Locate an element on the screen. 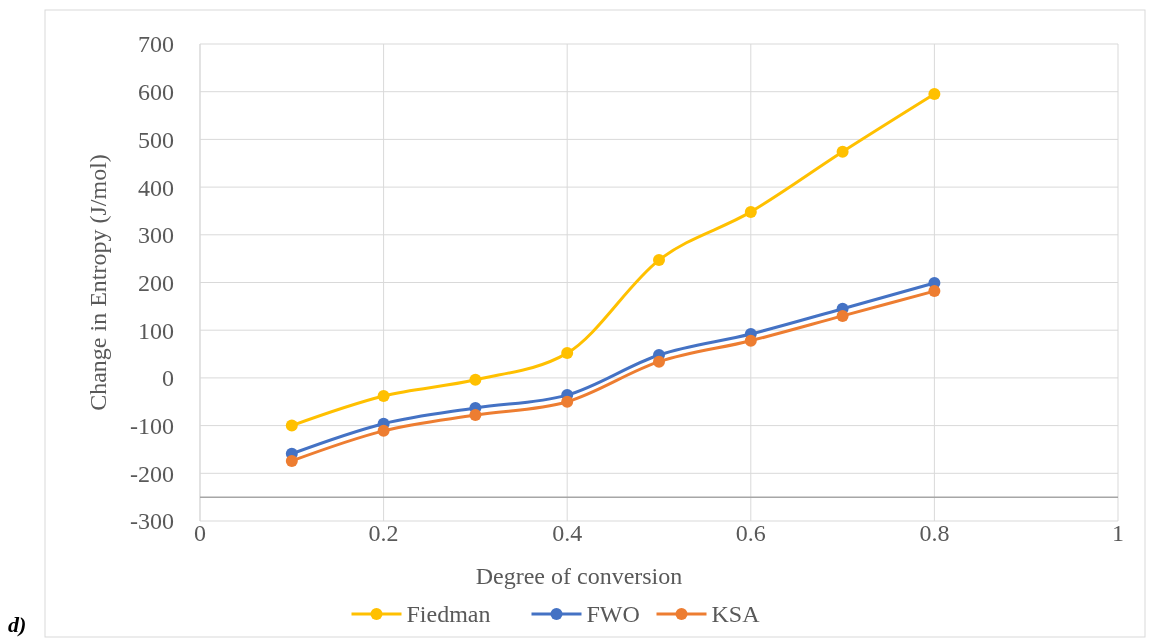 The image size is (1155, 642). y-tick-label: -100 is located at coordinates (152, 426).